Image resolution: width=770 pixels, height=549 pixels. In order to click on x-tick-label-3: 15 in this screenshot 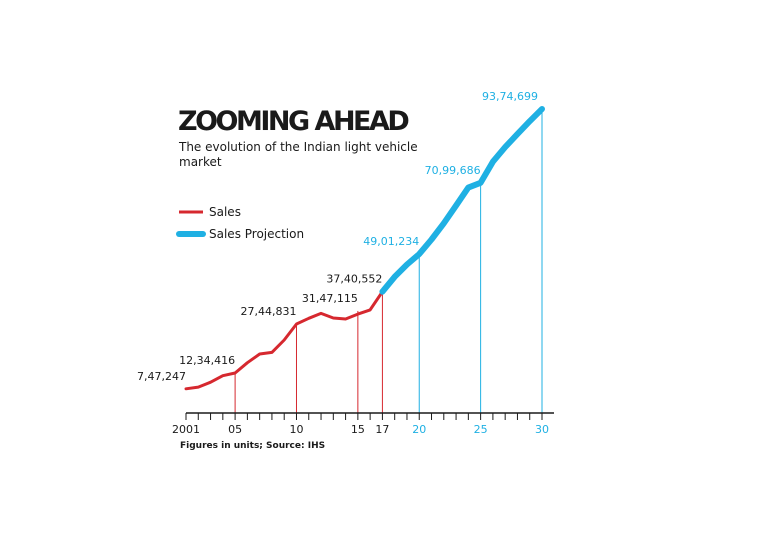, I will do `click(358, 429)`.